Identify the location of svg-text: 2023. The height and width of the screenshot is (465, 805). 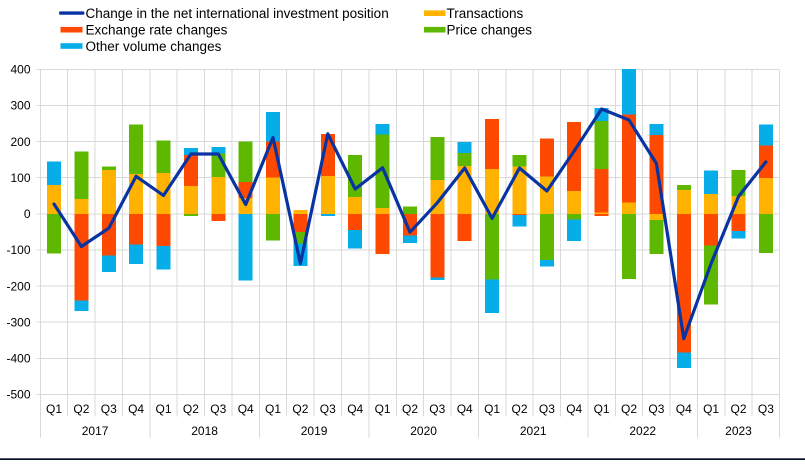
(738, 431).